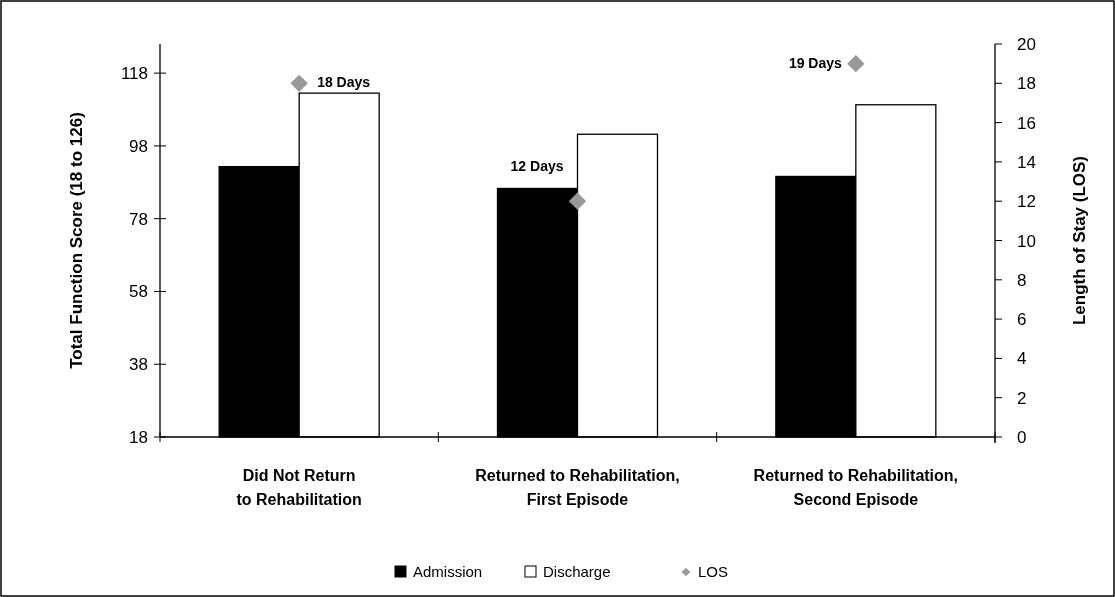 This screenshot has height=597, width=1115. Describe the element at coordinates (134, 74) in the screenshot. I see `y-tick-label: 118` at that location.